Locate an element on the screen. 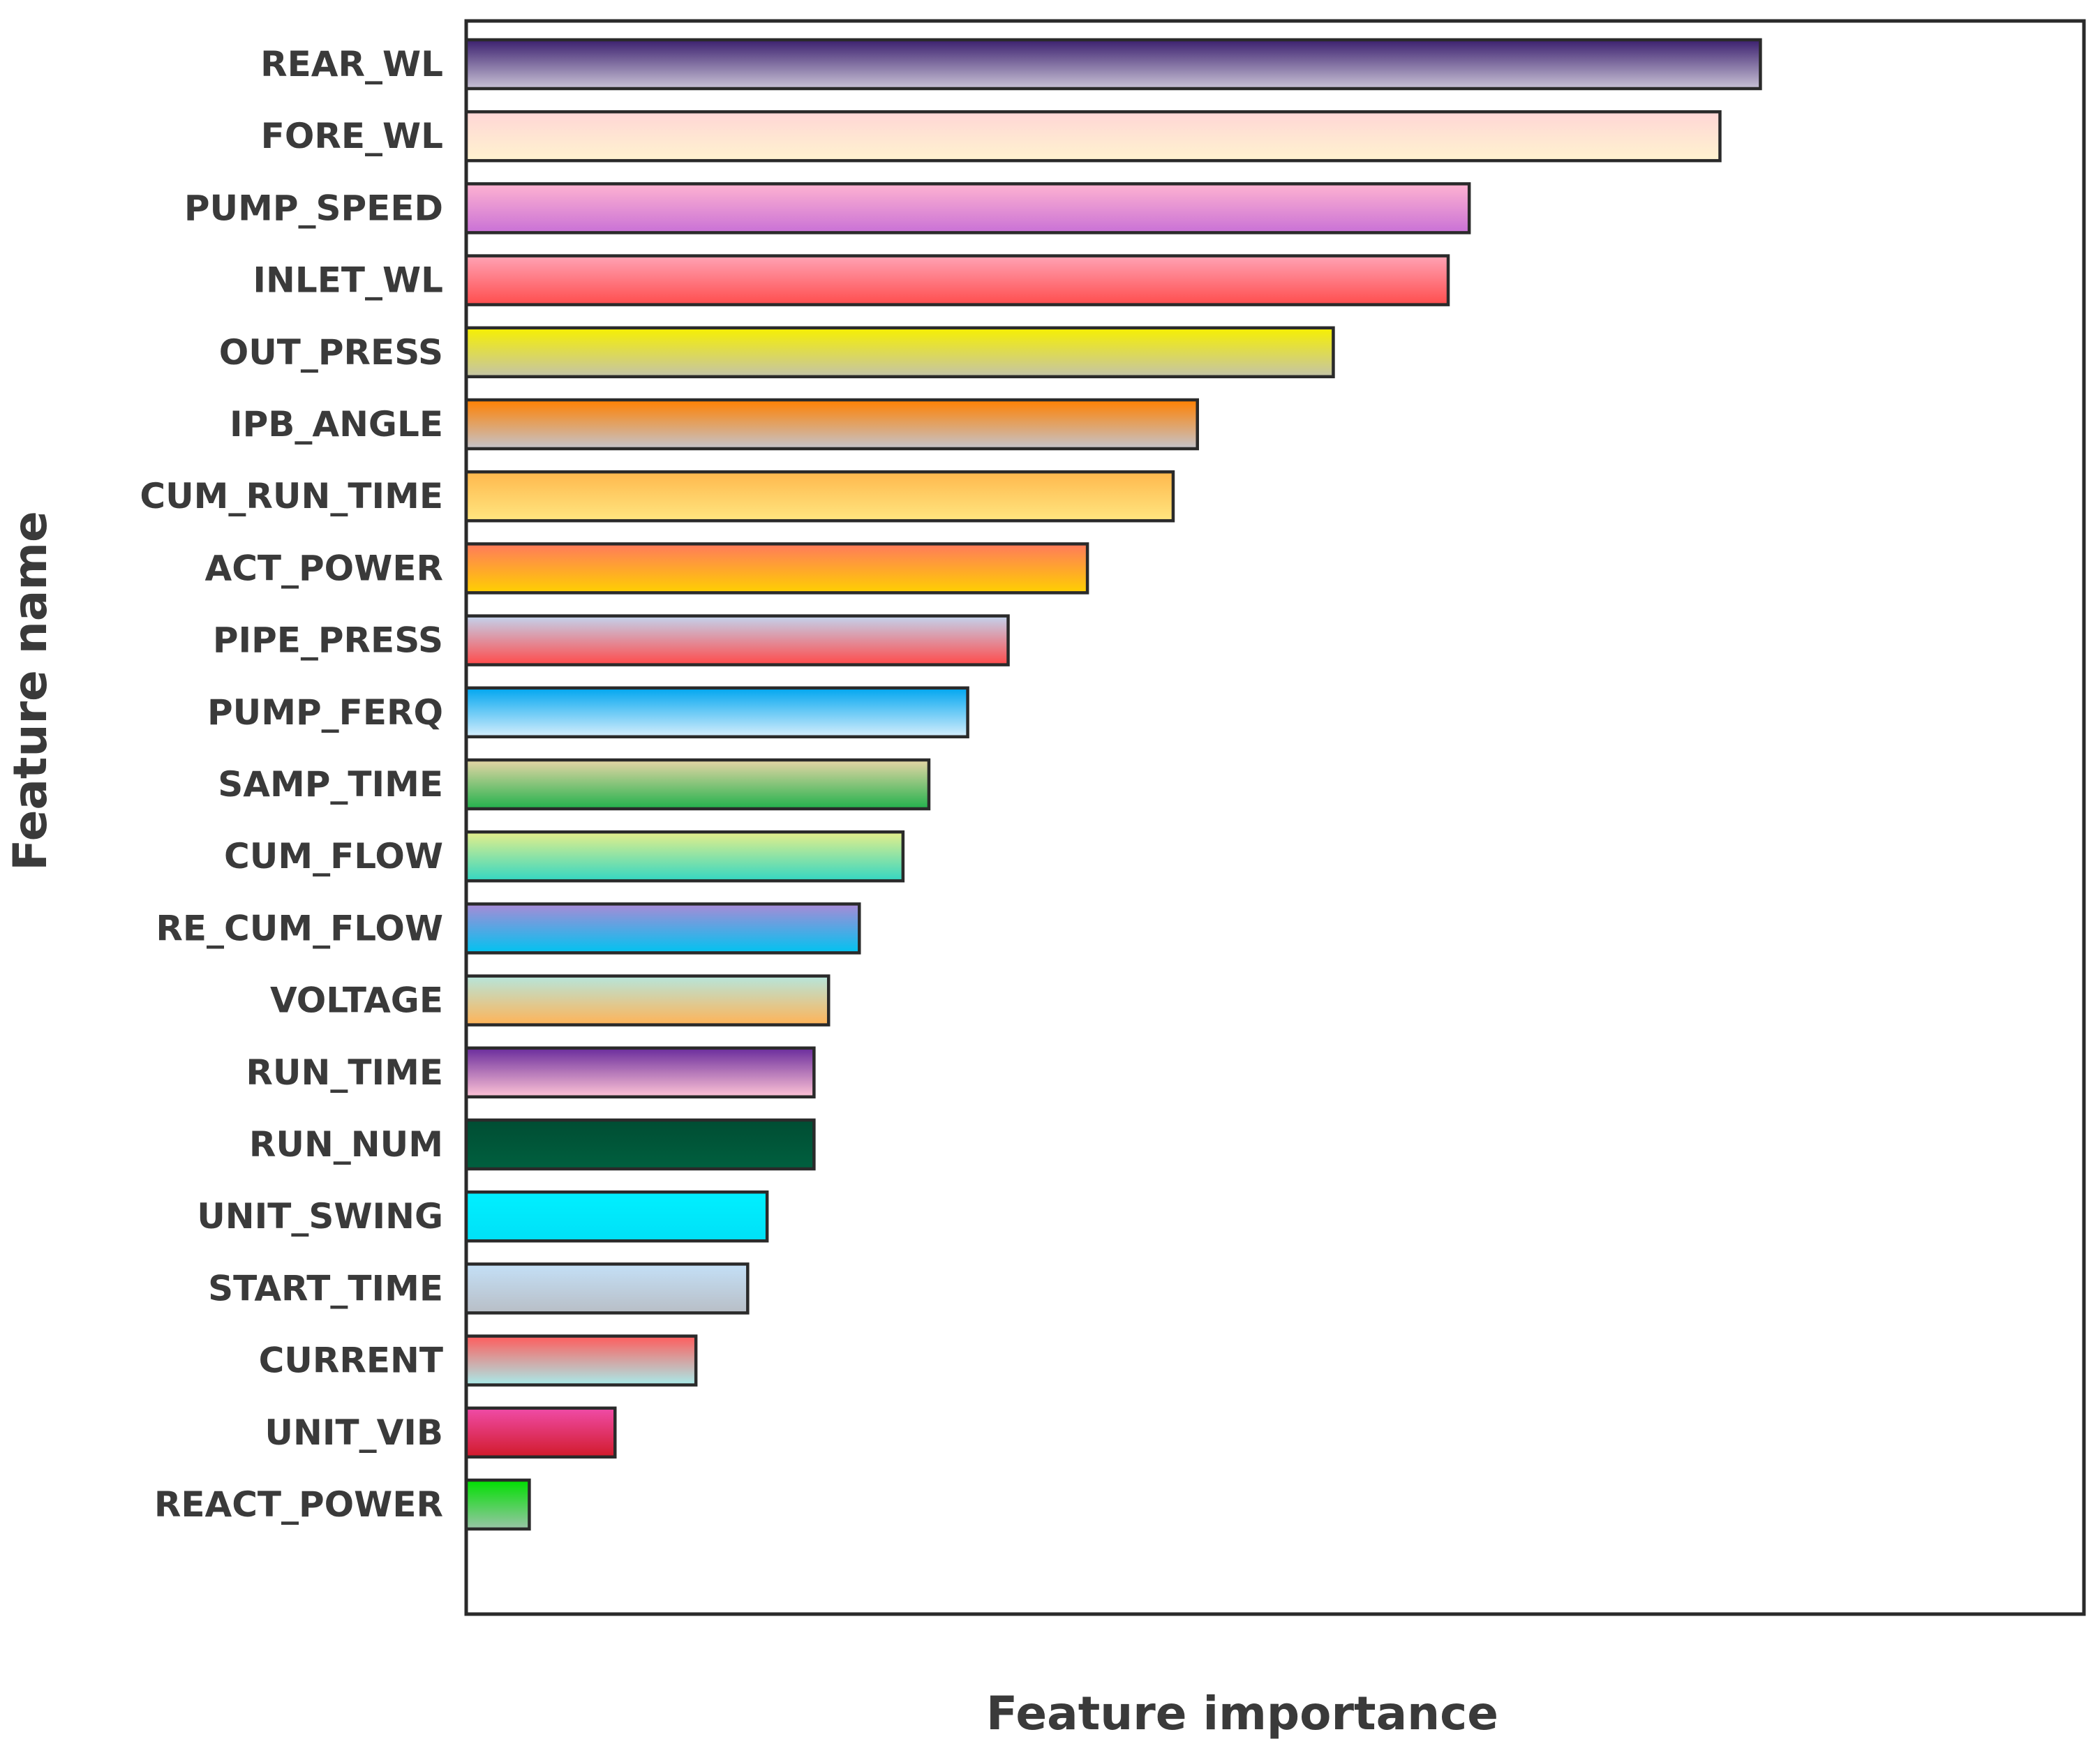 The height and width of the screenshot is (1746, 2100). bar-fore-wl is located at coordinates (1093, 136).